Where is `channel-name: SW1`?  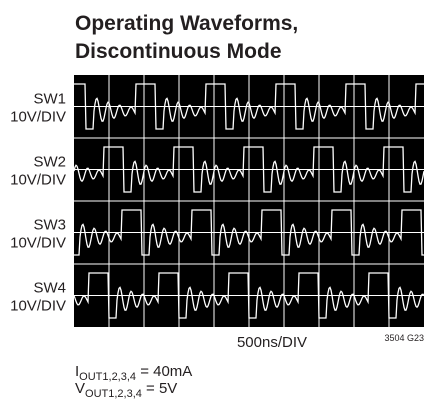
channel-name: SW1 is located at coordinates (49, 99).